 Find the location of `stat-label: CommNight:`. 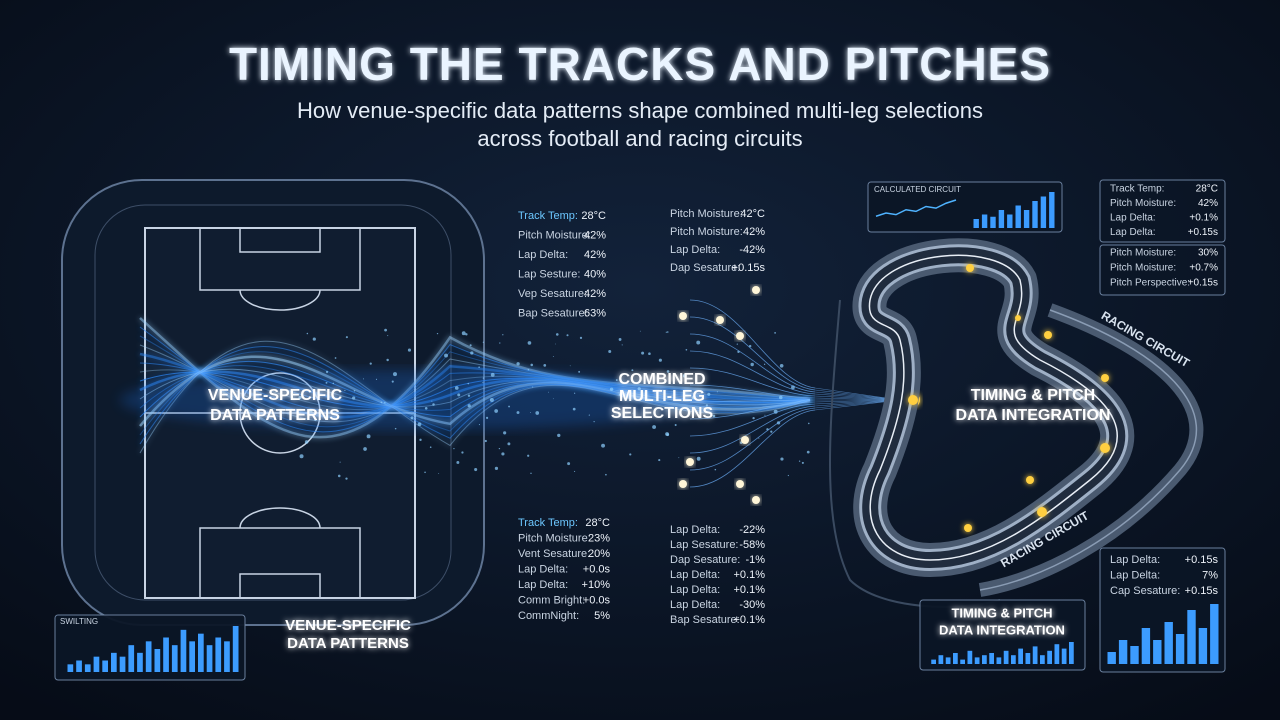

stat-label: CommNight: is located at coordinates (548, 616).